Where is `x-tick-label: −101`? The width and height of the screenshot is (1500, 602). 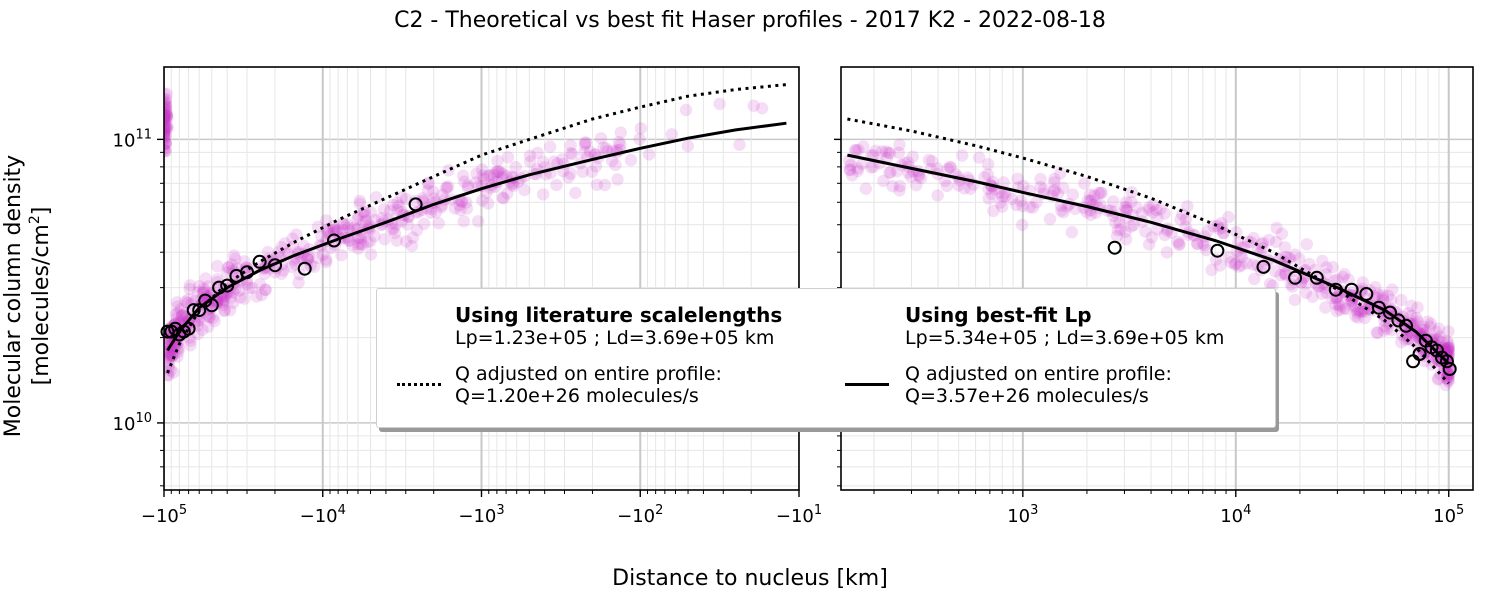
x-tick-label: −101 is located at coordinates (799, 515).